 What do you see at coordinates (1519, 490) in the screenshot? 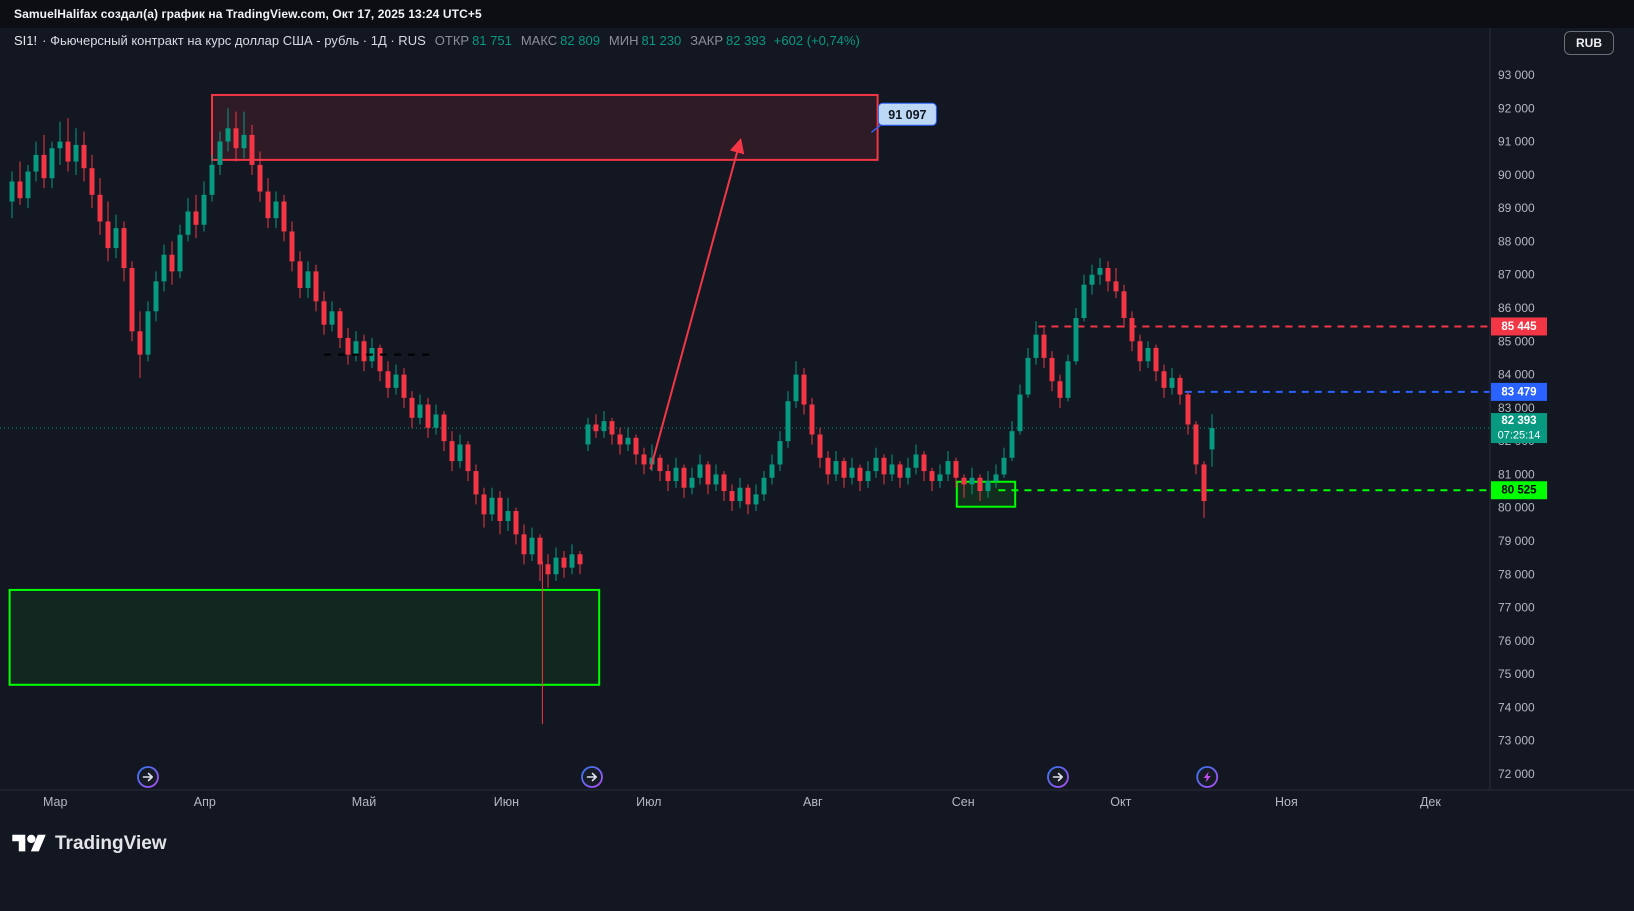
I see `support-level-axis-label: 80 525` at bounding box center [1519, 490].